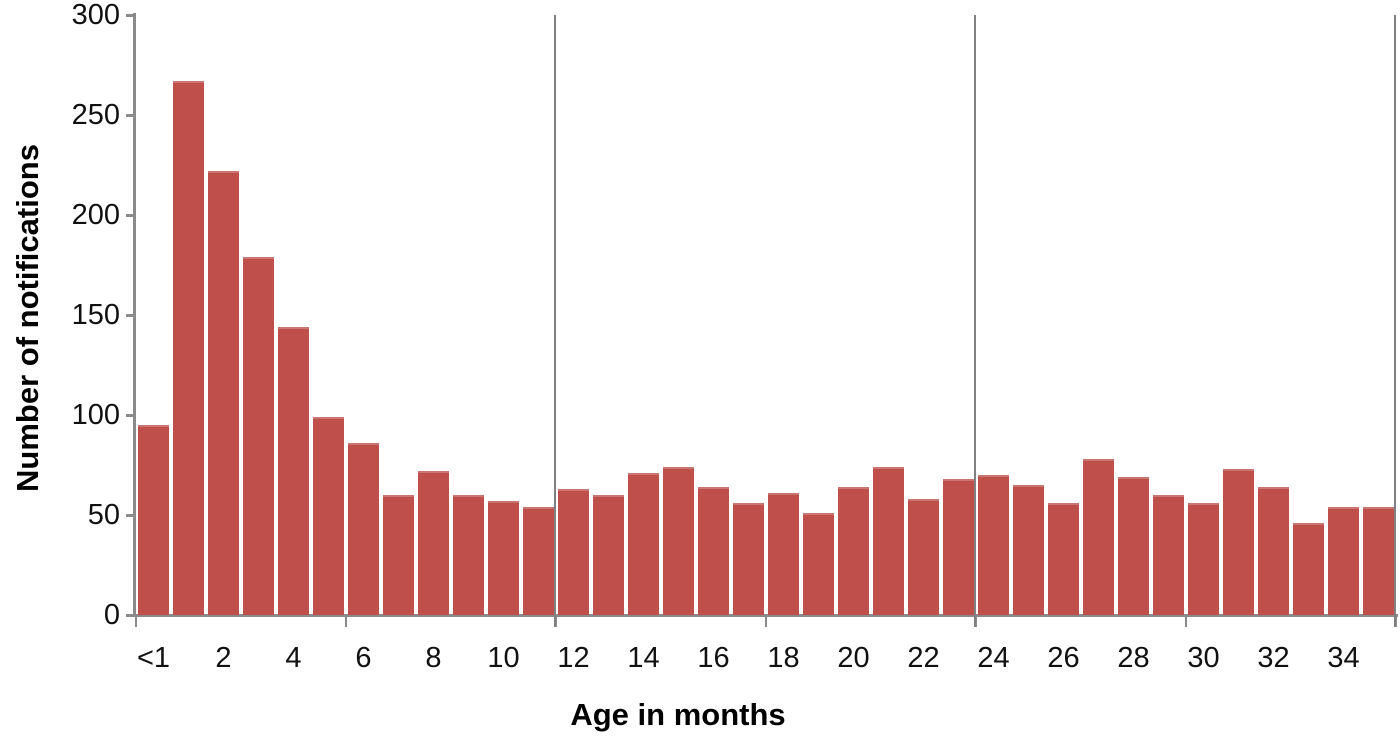  I want to click on x-tick-label-18: 18, so click(783, 658).